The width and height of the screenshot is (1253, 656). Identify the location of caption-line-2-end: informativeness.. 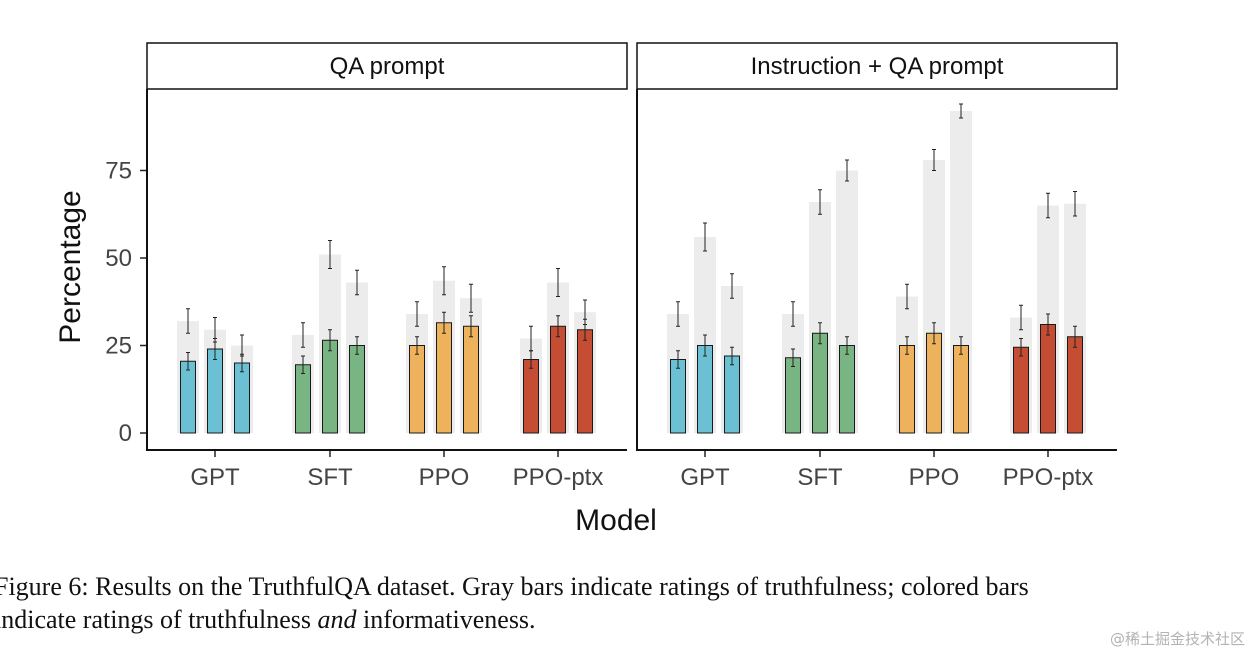
(446, 619).